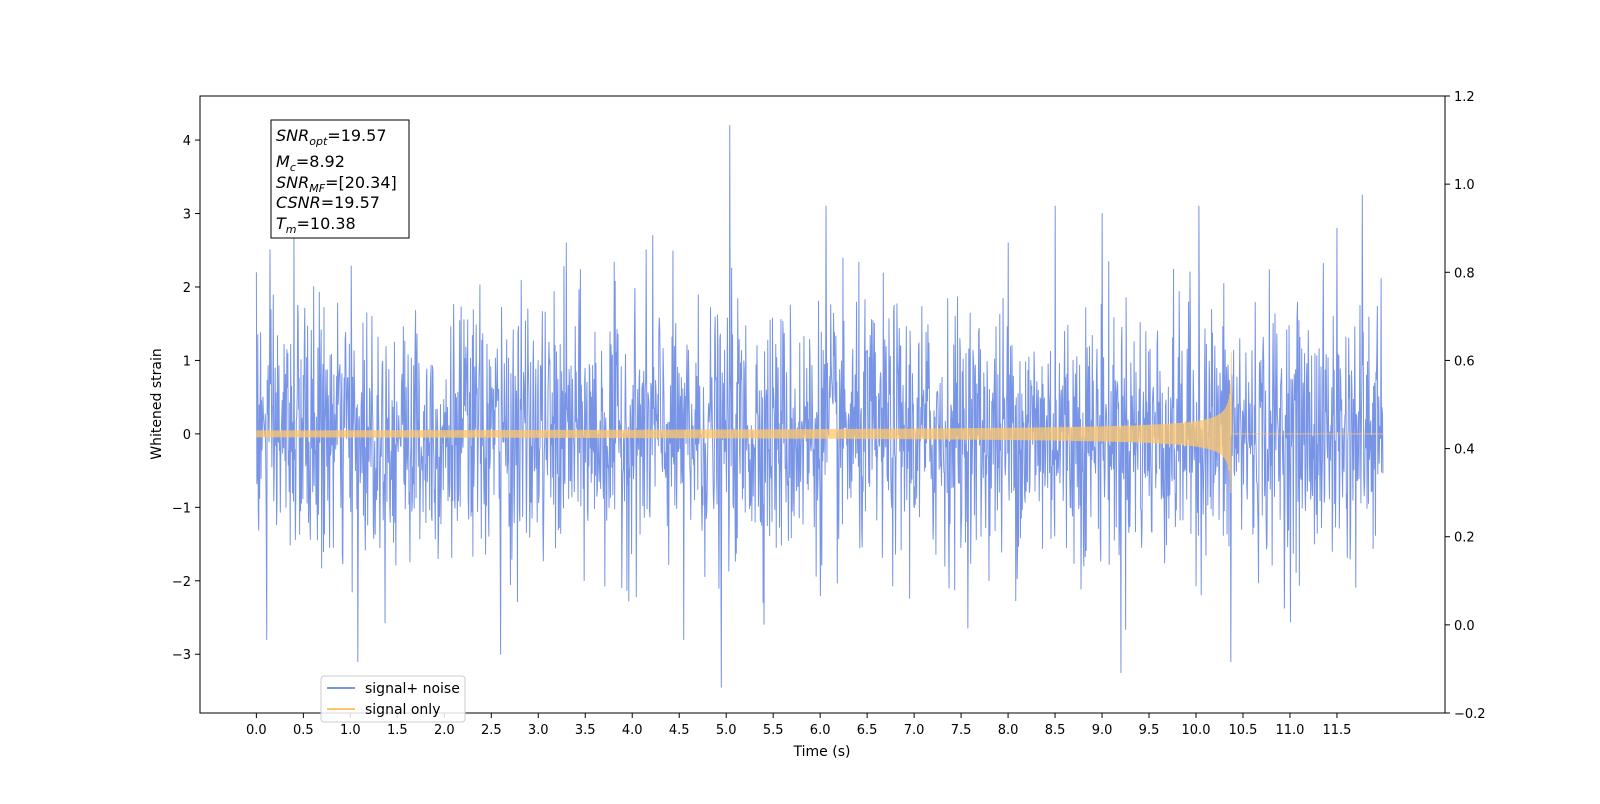 This screenshot has height=804, width=1600. I want to click on x-tick-label: 0.5, so click(303, 730).